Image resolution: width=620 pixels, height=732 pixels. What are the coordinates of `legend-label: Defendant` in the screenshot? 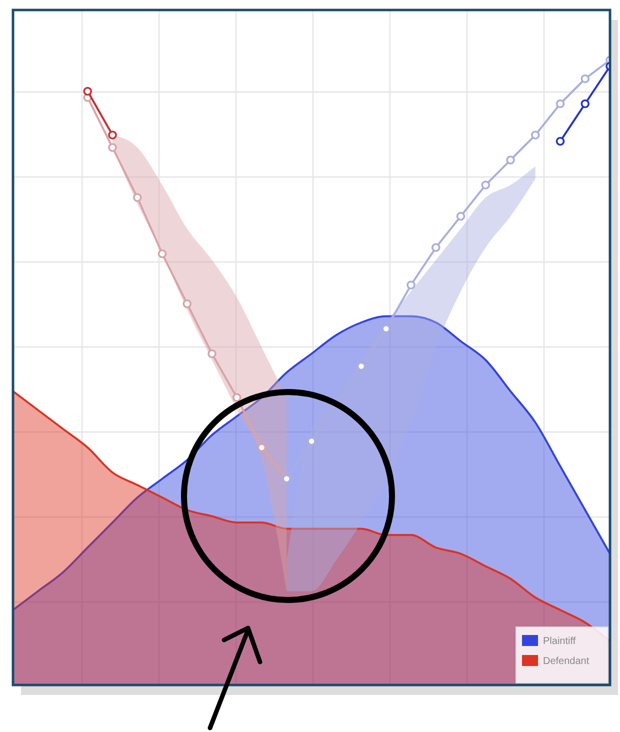 It's located at (566, 661).